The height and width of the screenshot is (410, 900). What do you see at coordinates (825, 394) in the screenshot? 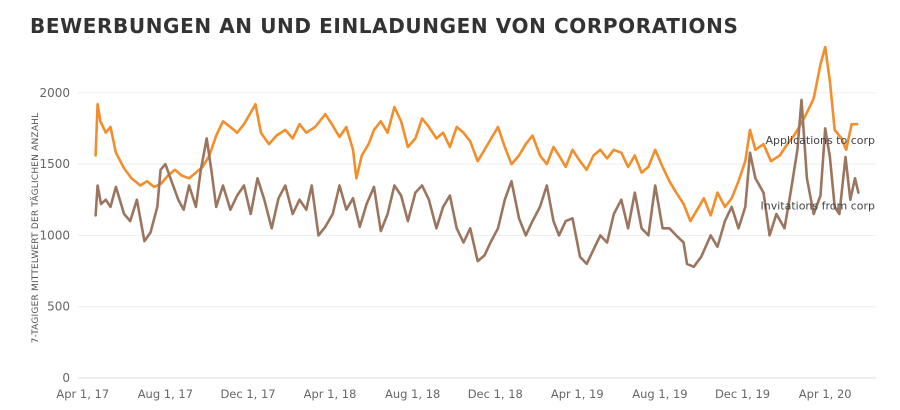
I see `x-tick-label: Apr 1, 20` at bounding box center [825, 394].